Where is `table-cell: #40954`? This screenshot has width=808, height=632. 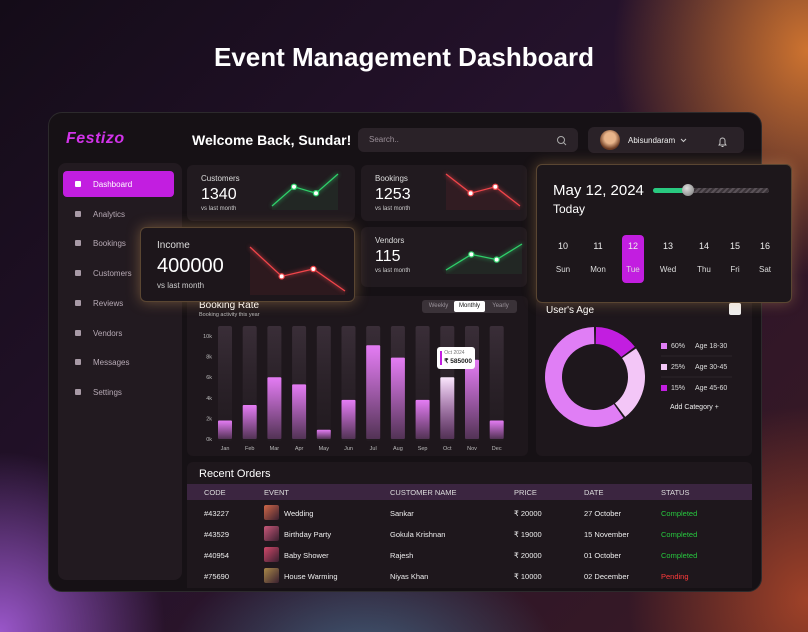 table-cell: #40954 is located at coordinates (217, 555).